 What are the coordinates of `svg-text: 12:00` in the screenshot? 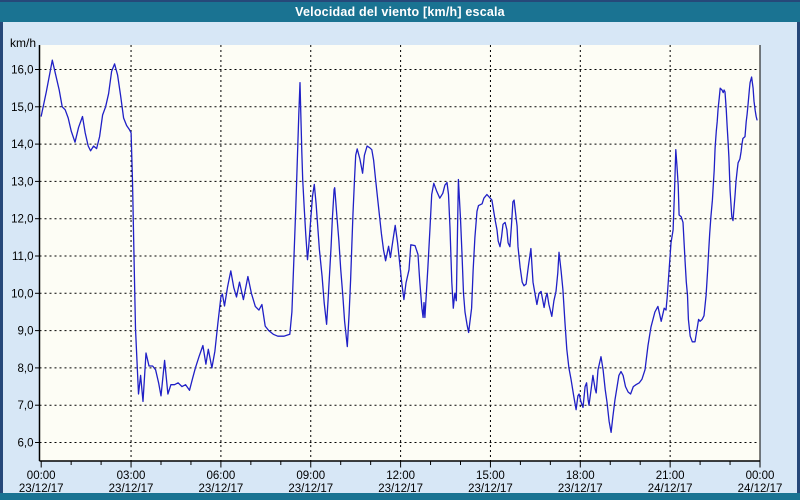 It's located at (400, 476).